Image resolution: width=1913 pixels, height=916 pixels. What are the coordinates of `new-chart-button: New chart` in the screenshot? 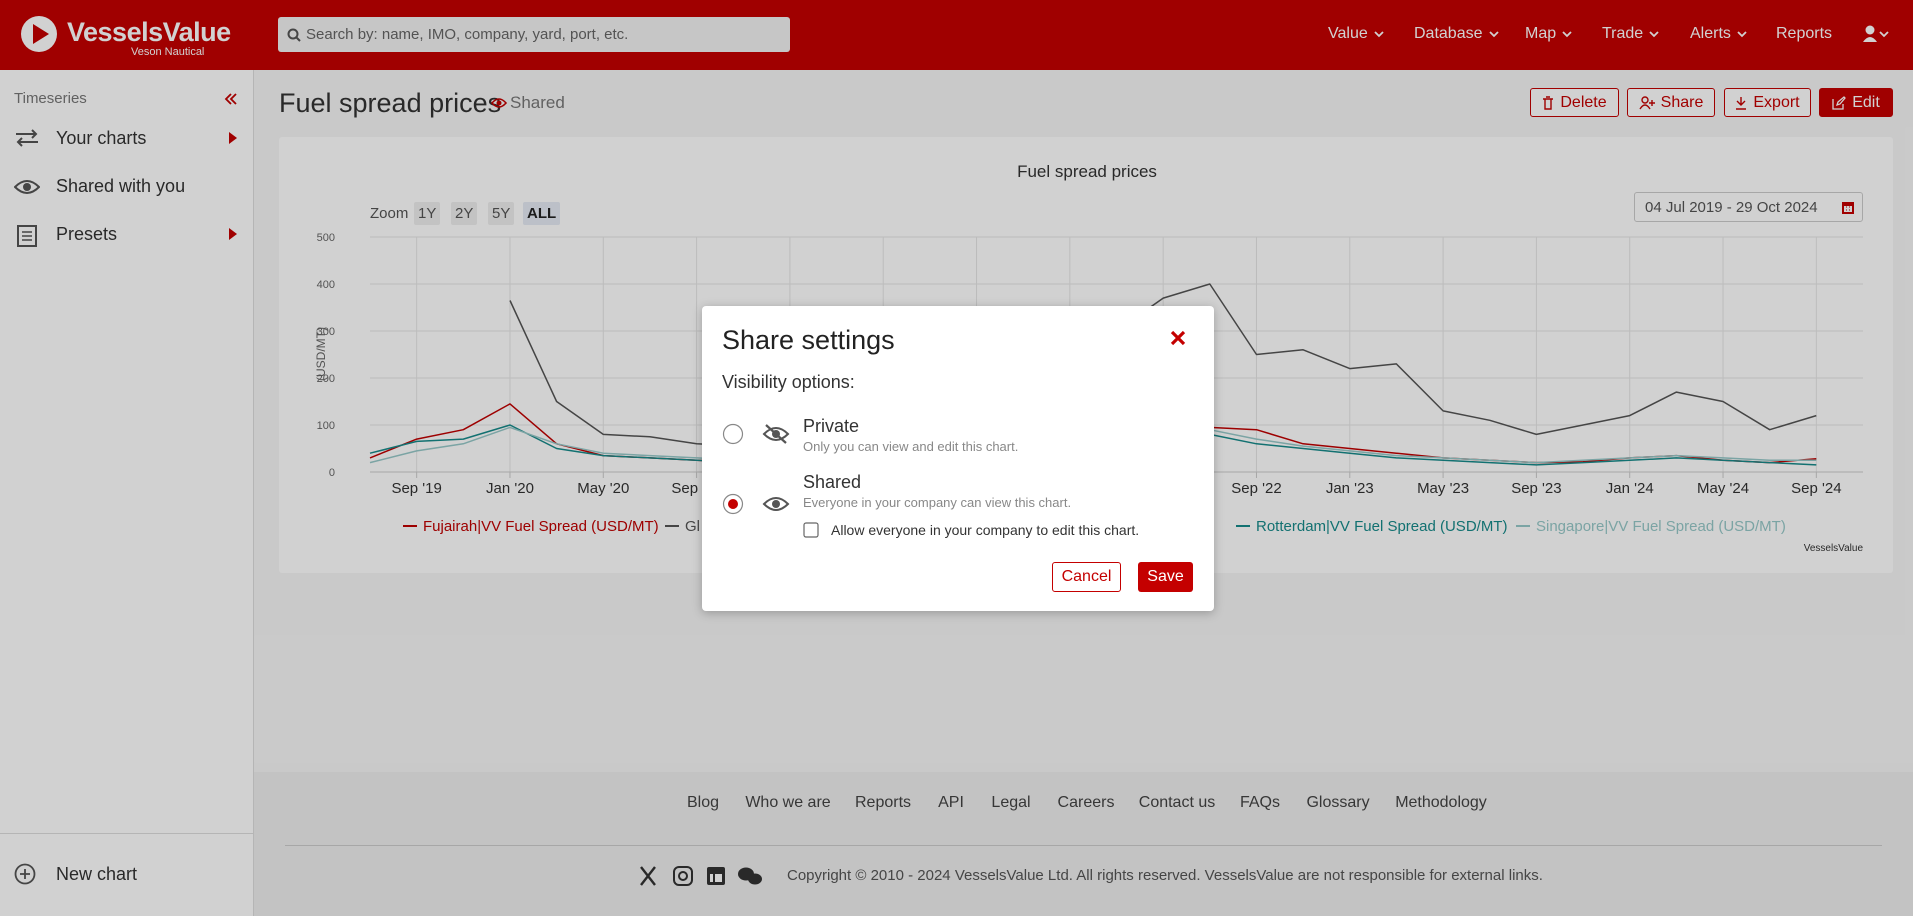 It's located at (97, 874).